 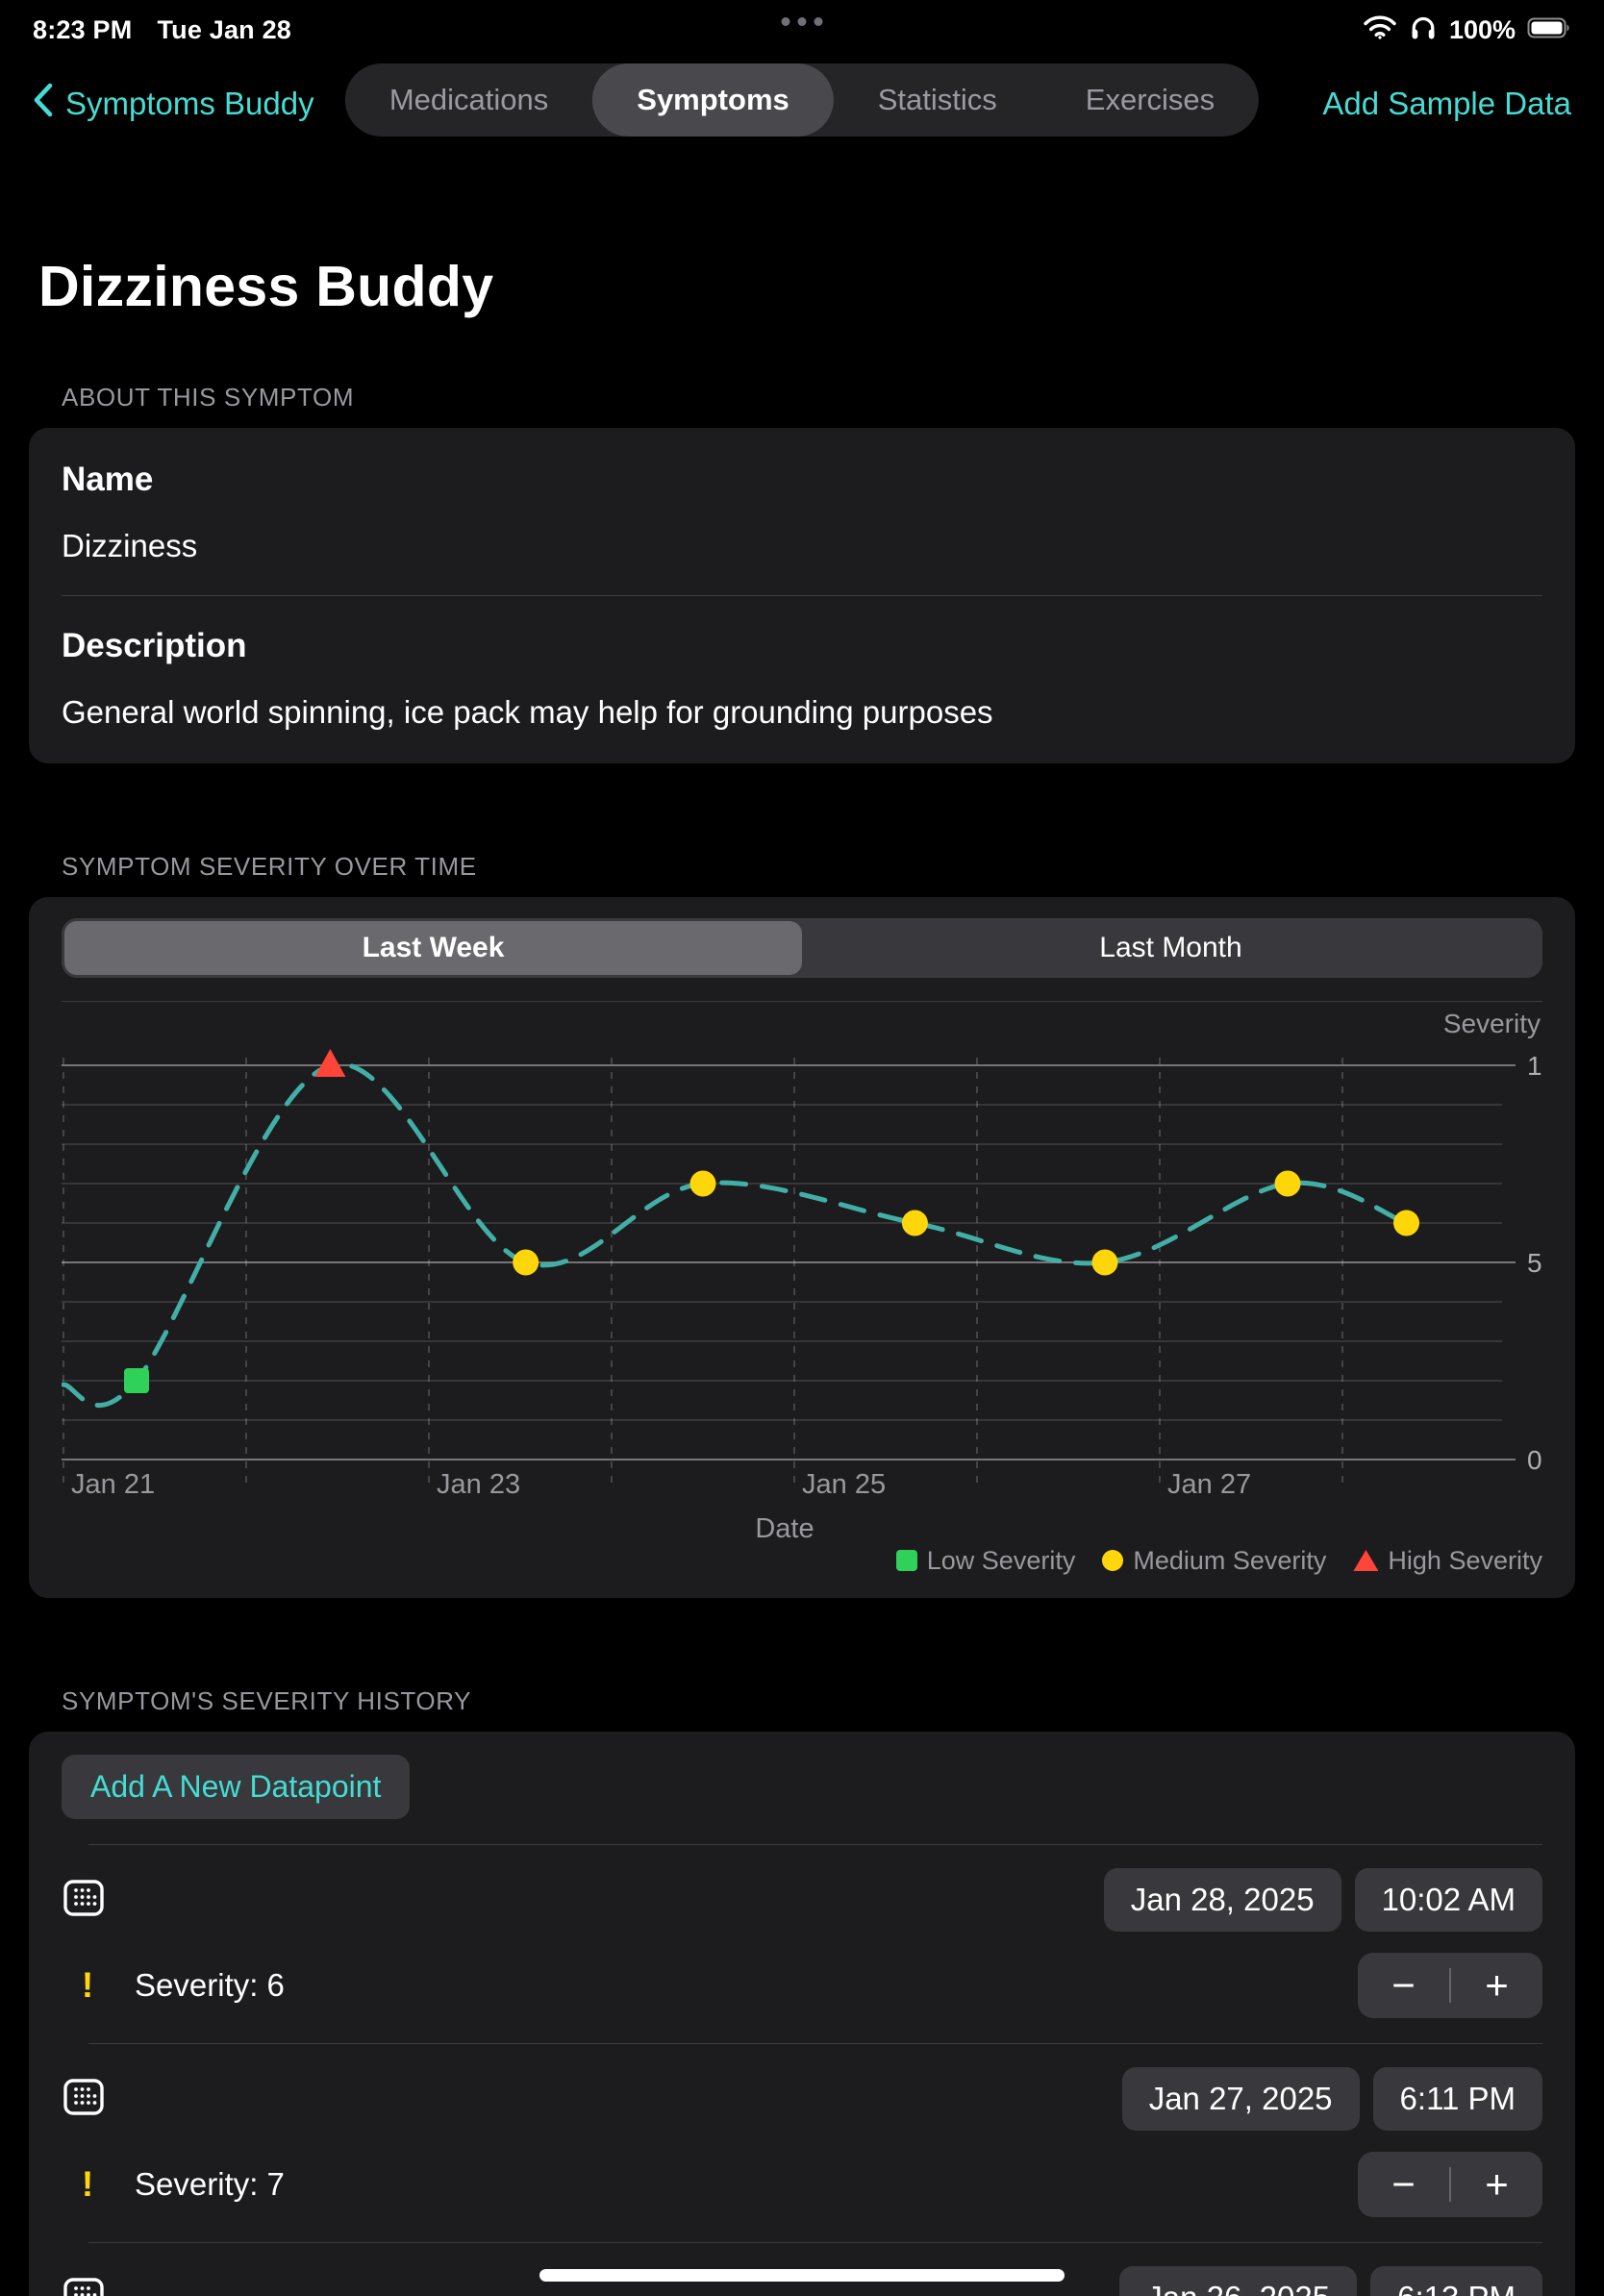 What do you see at coordinates (266, 286) in the screenshot?
I see `page-title: Dizziness Buddy` at bounding box center [266, 286].